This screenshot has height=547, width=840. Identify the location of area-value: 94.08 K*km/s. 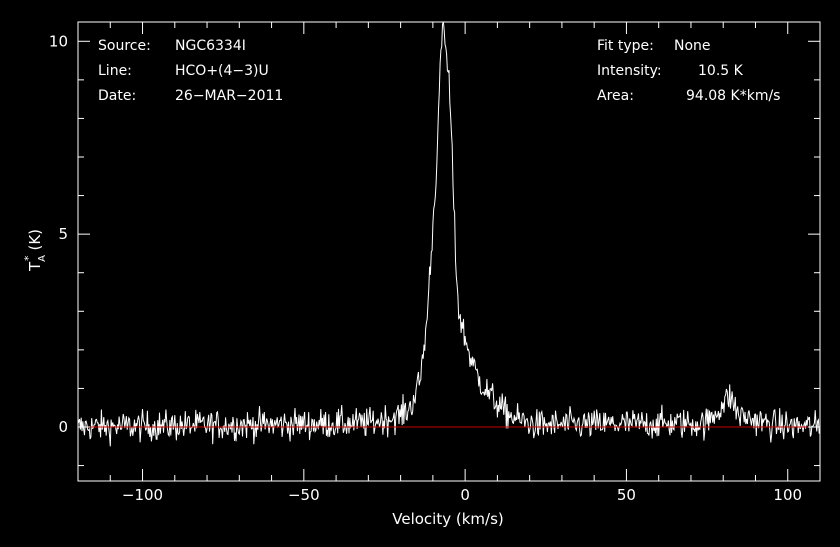
(733, 96).